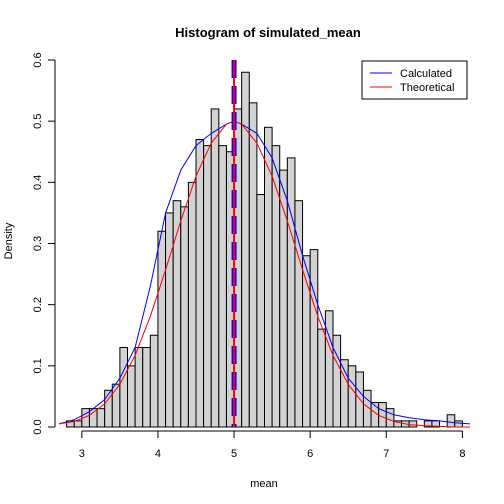 Image resolution: width=504 pixels, height=504 pixels. I want to click on y-tick-label: 0.1, so click(38, 365).